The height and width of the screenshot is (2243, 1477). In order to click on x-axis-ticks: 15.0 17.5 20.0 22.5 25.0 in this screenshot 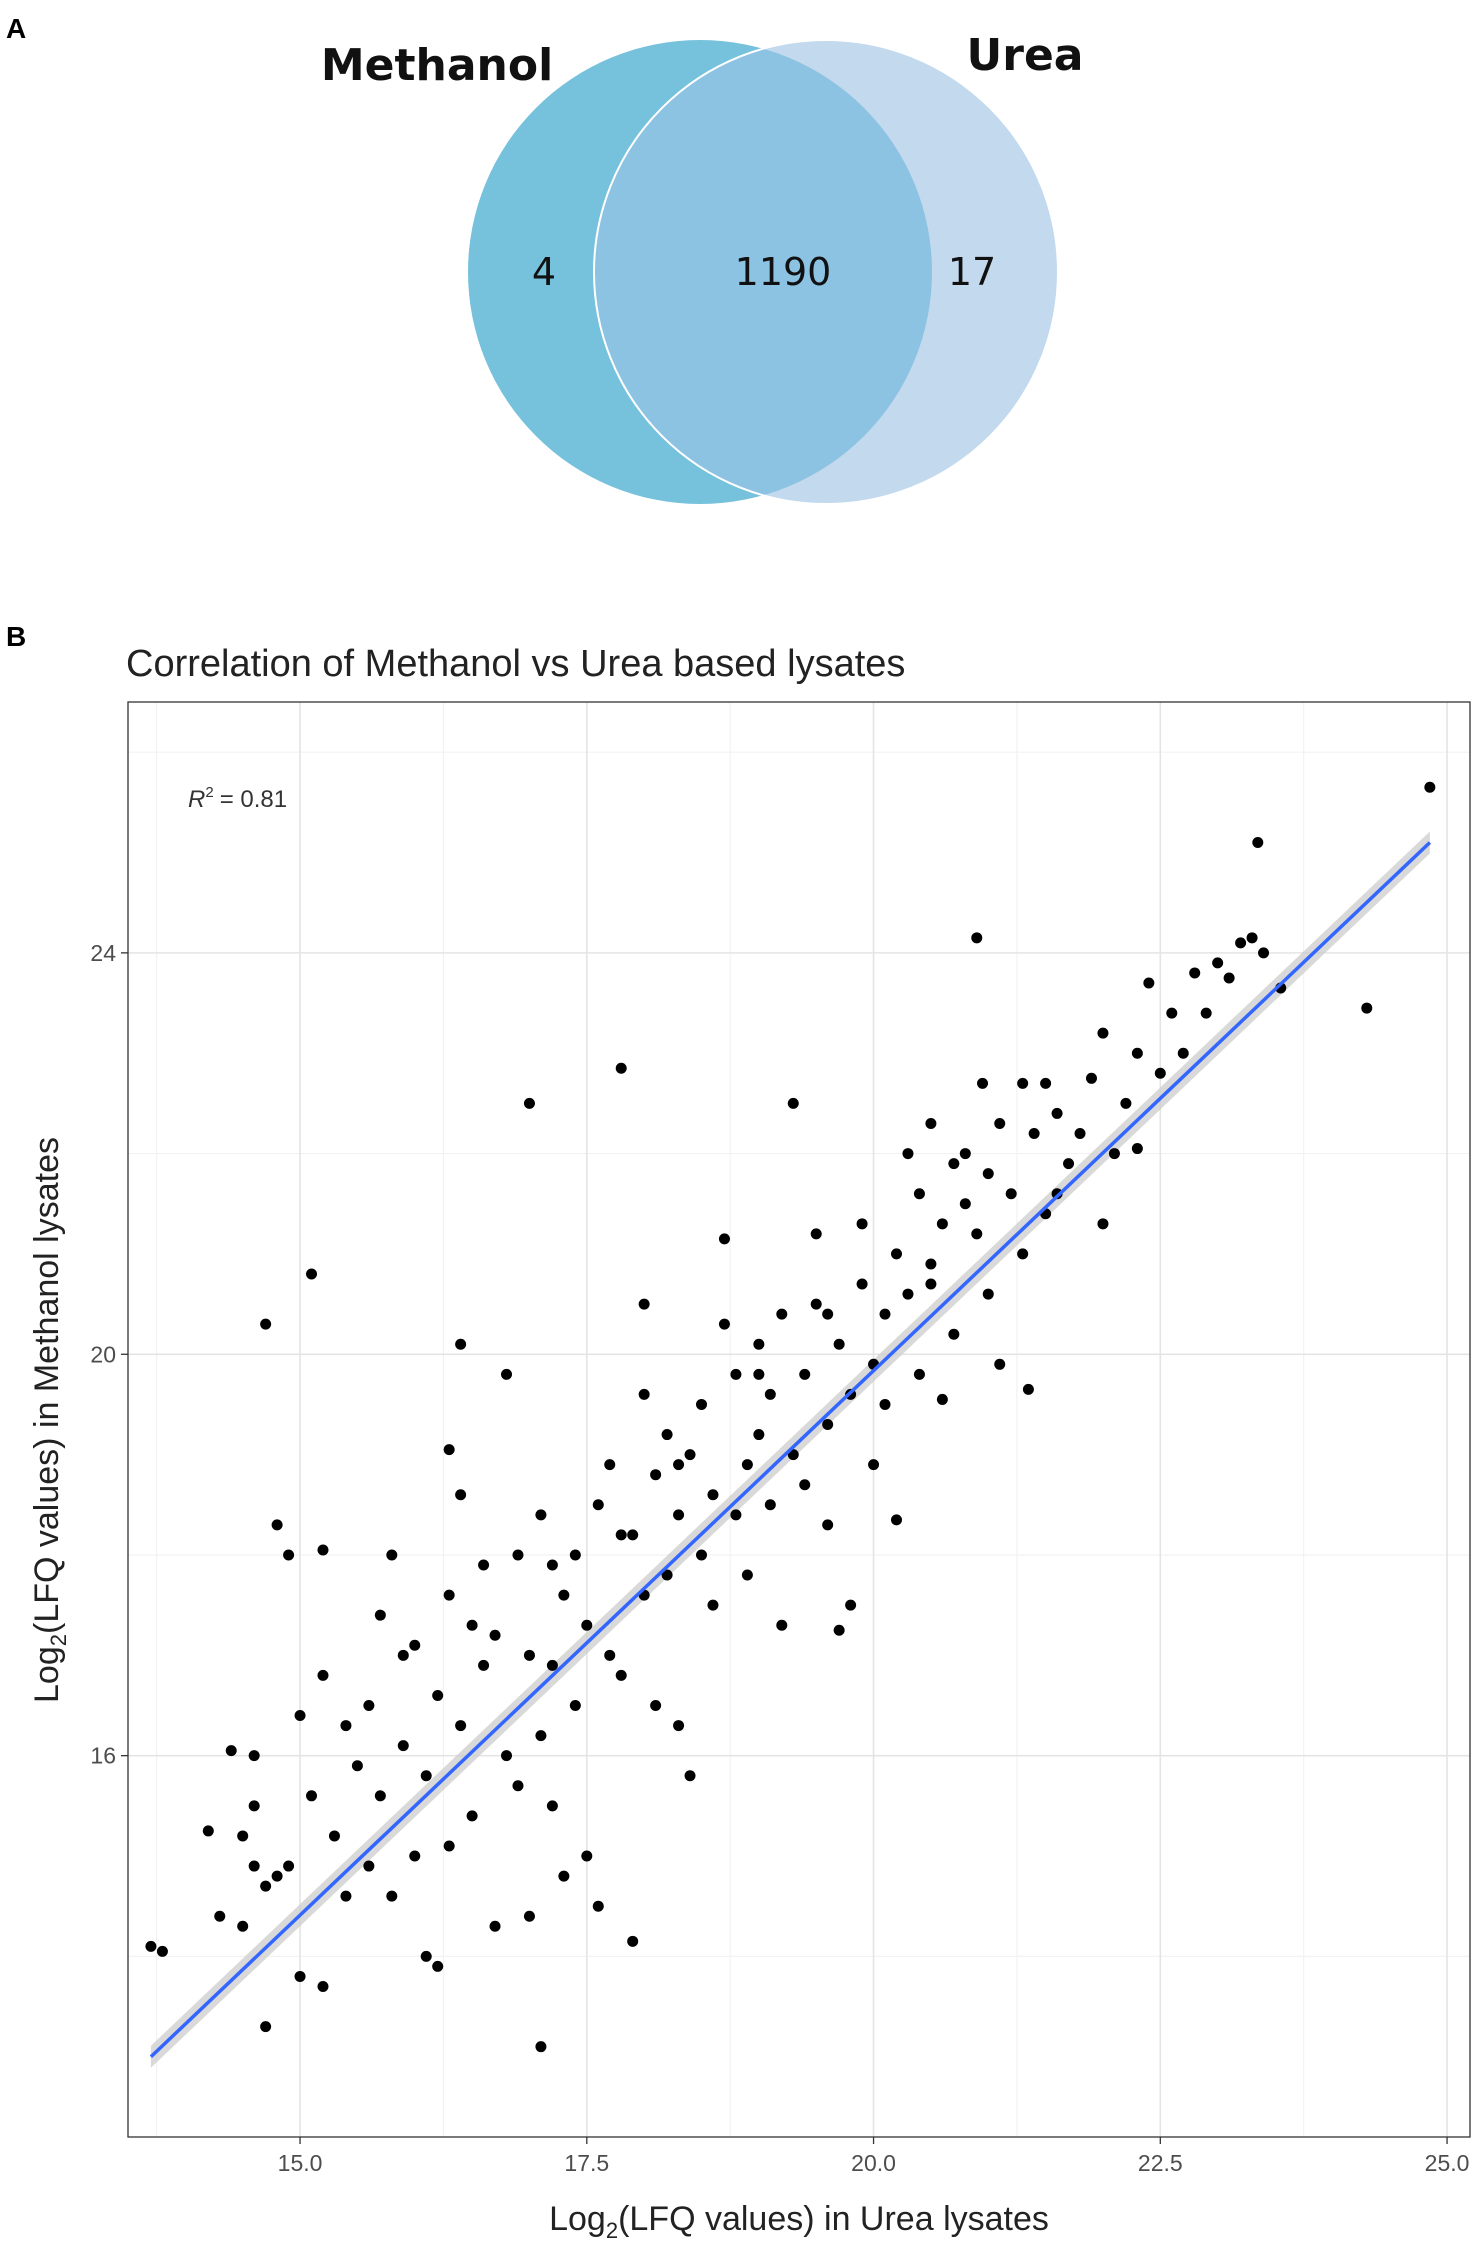, I will do `click(873, 2156)`.